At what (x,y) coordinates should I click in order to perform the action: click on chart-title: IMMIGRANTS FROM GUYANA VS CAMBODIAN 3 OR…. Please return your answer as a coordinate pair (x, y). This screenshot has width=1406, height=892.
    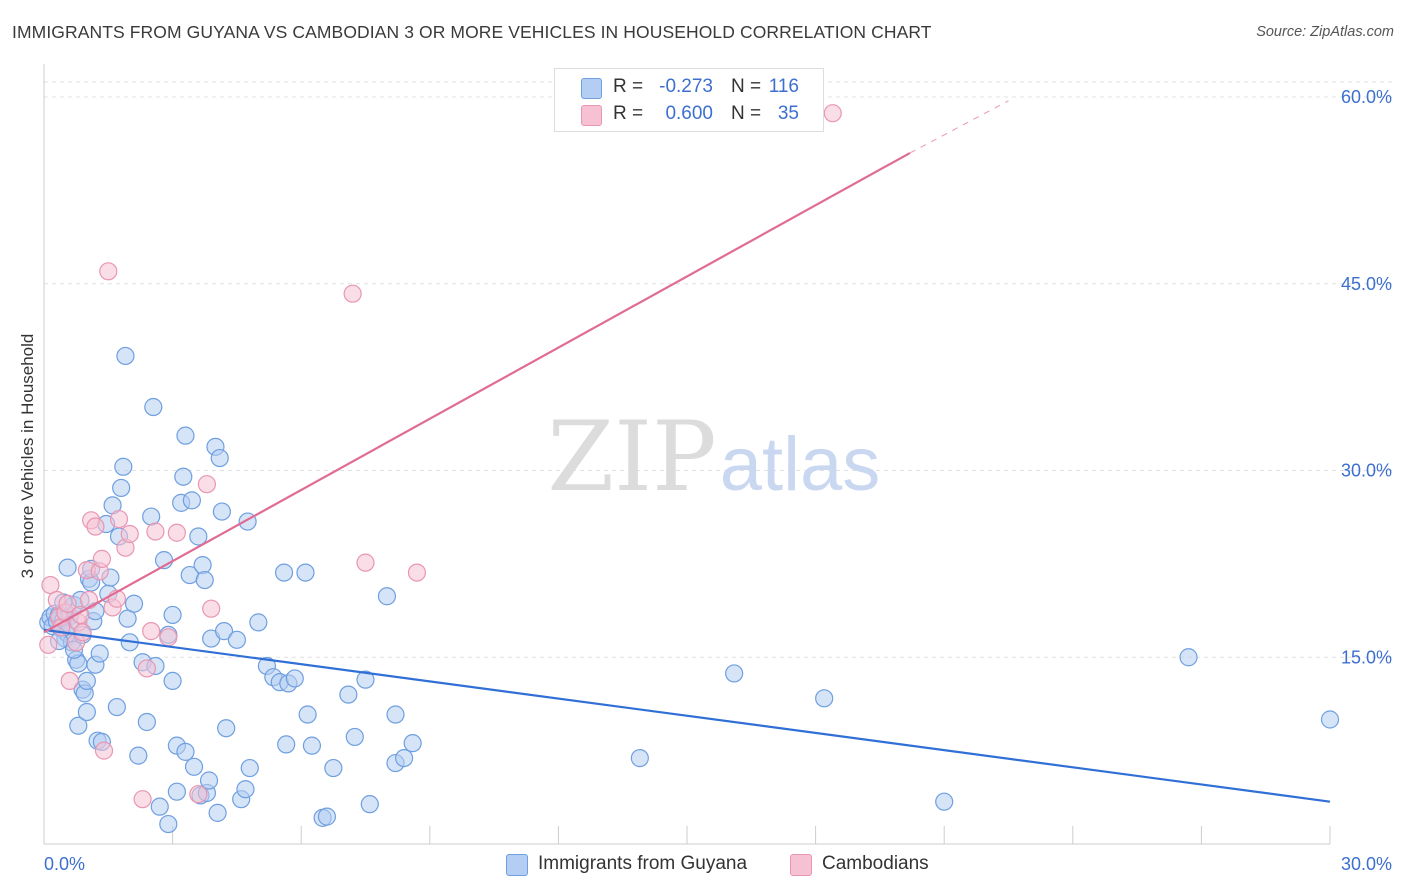
    Looking at the image, I should click on (472, 32).